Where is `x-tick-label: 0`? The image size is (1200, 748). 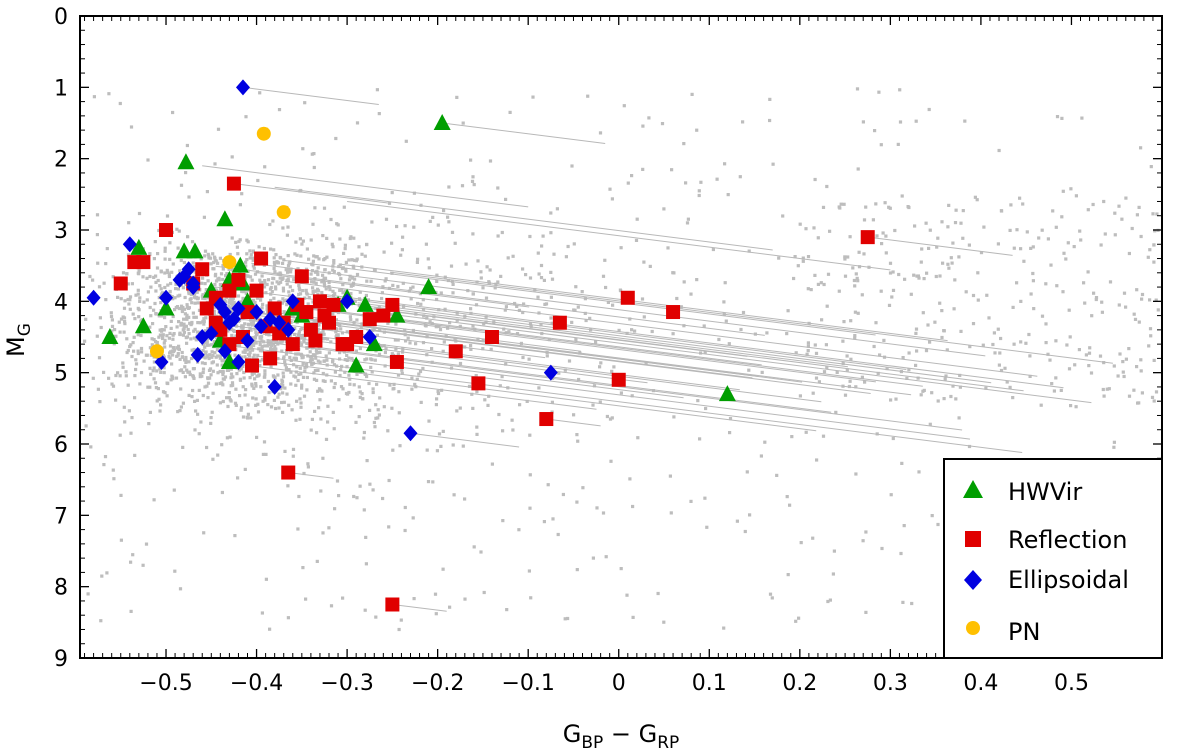 x-tick-label: 0 is located at coordinates (619, 683).